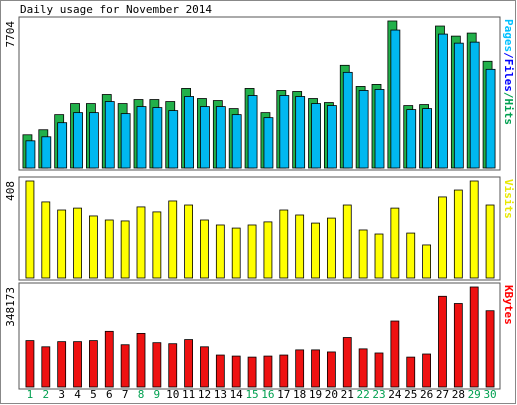 The image size is (517, 405). Describe the element at coordinates (395, 394) in the screenshot. I see `x-tick-label: 24` at that location.